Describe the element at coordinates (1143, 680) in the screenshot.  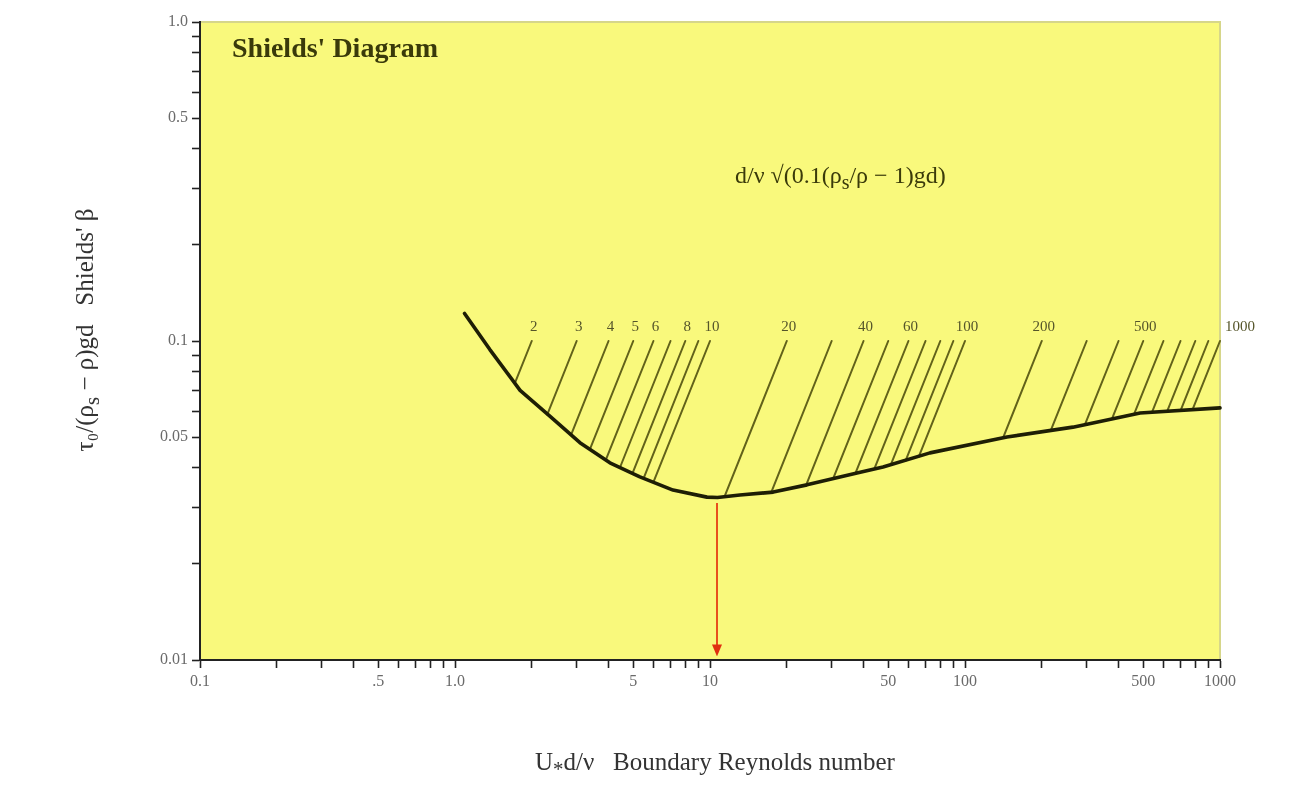
I see `x-tick-label: 500` at that location.